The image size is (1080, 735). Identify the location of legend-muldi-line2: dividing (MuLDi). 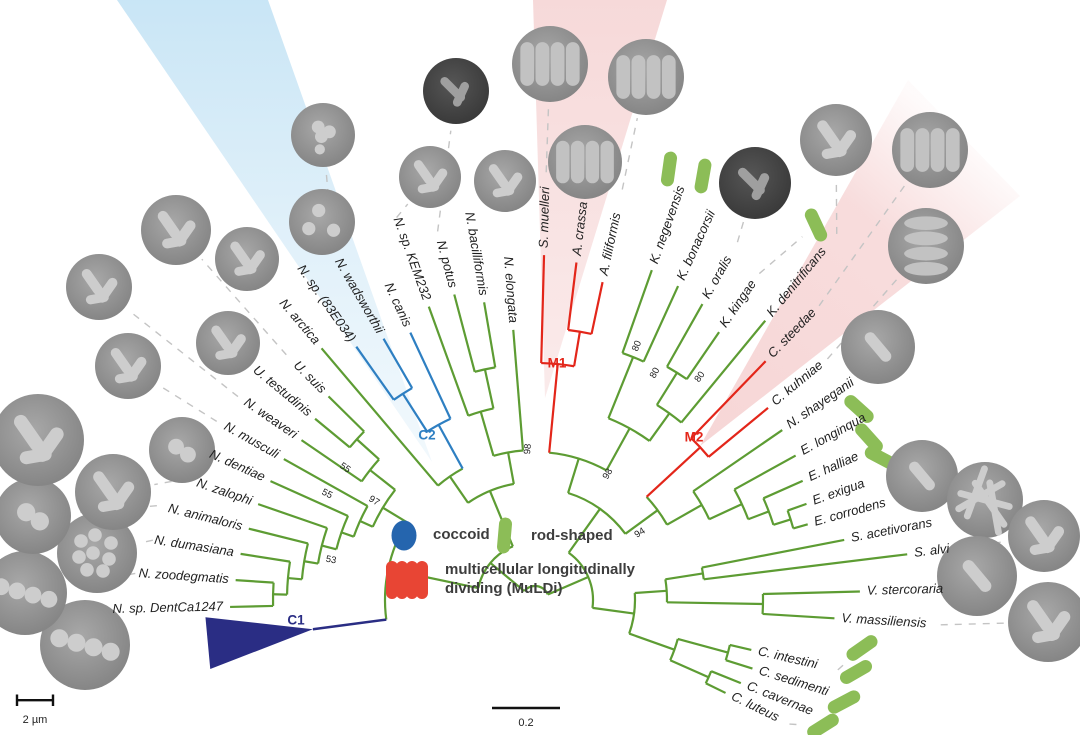
(504, 588).